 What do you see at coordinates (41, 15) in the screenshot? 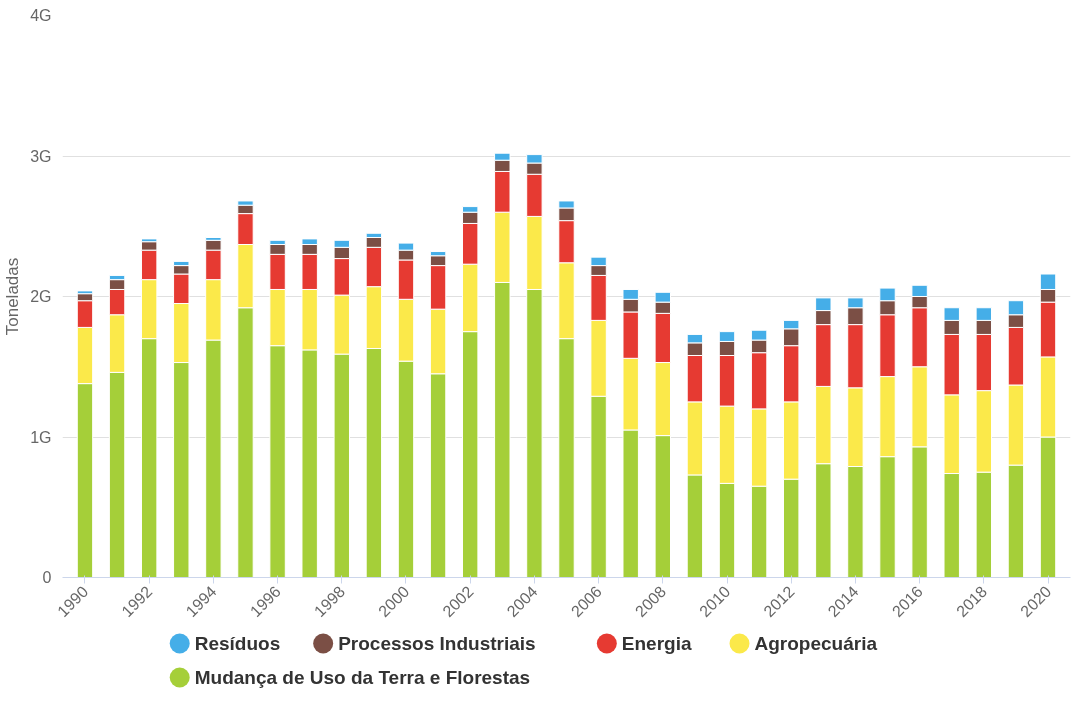
I see `y-tick-label: 4G` at bounding box center [41, 15].